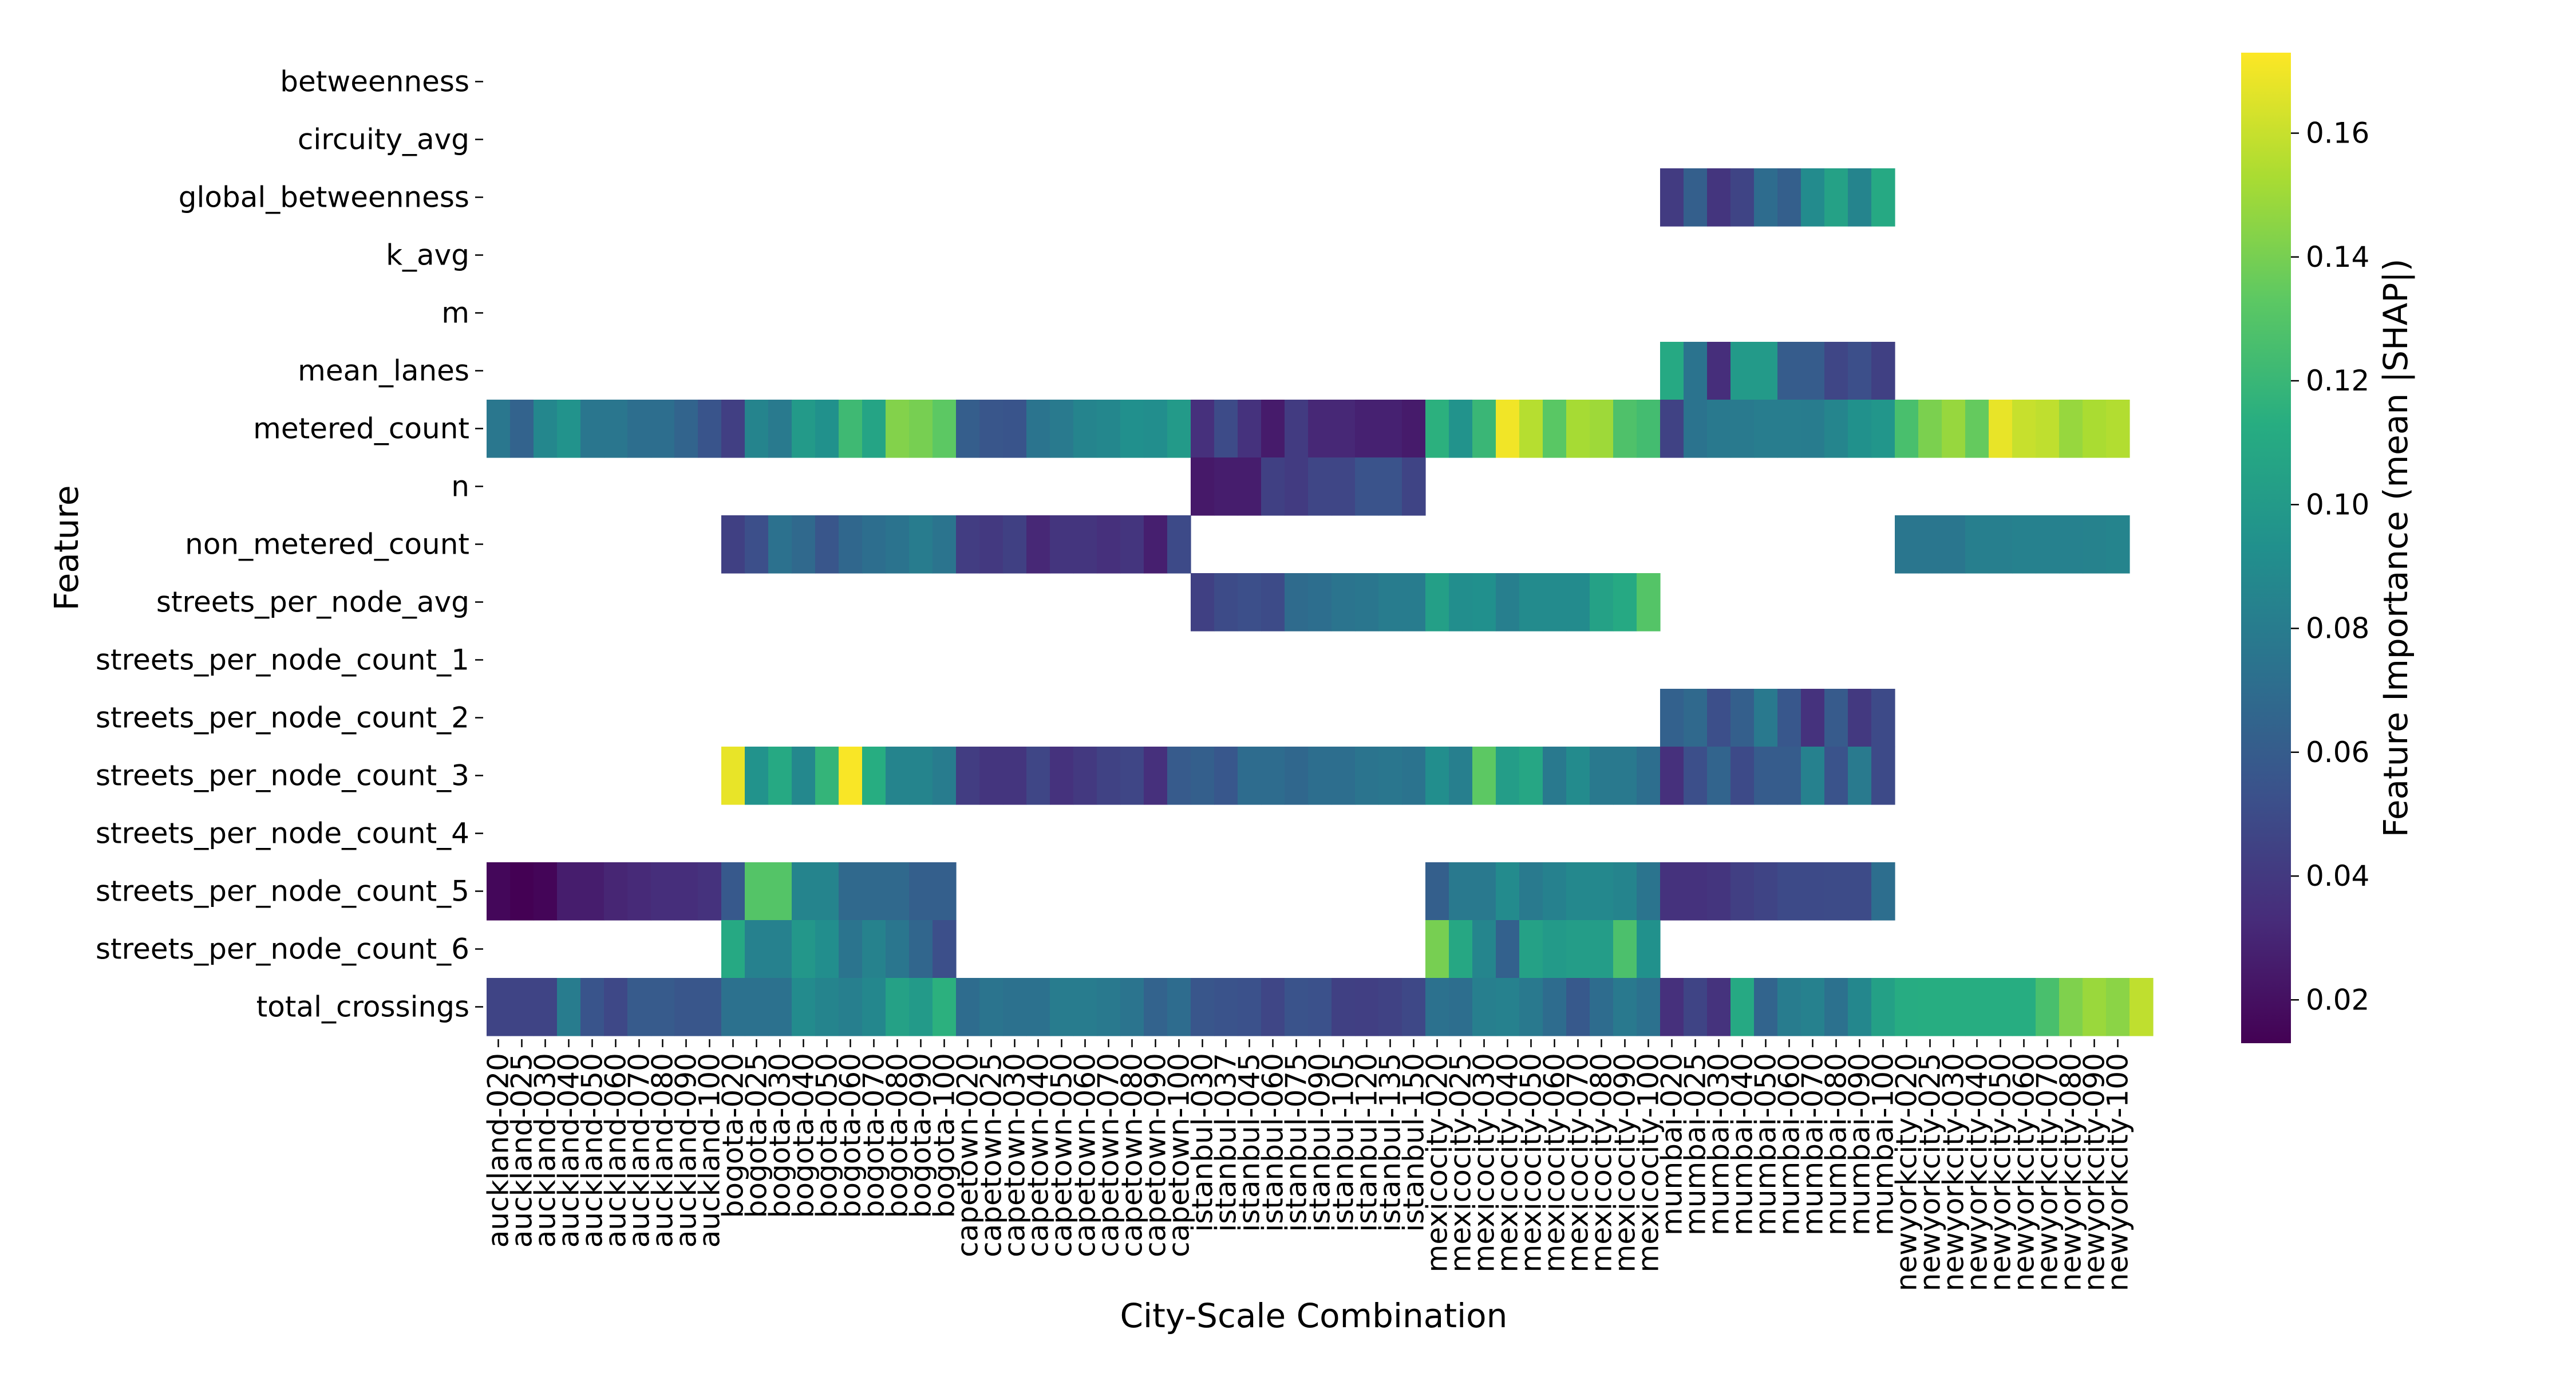 The height and width of the screenshot is (1377, 2576). I want to click on x-tick-label: mexicocity-025, so click(1460, 1162).